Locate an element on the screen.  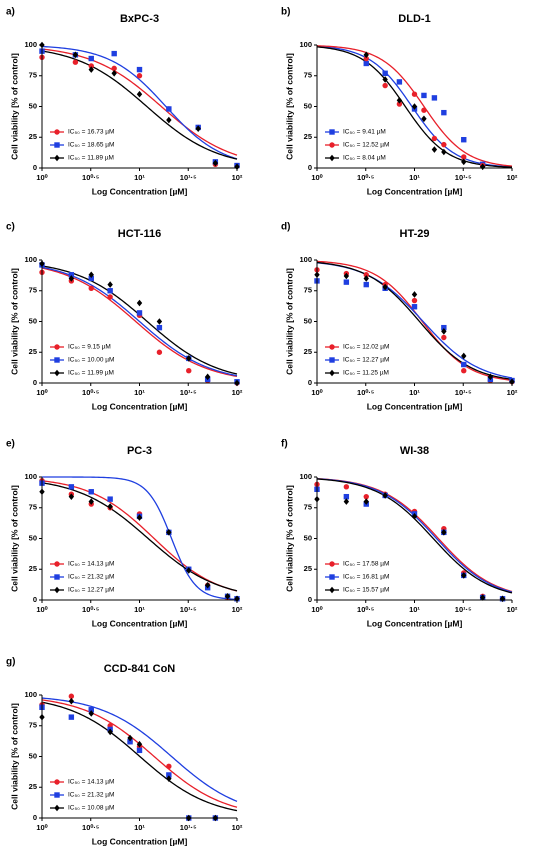
legend-label: IC₅₀ = 12.27 µM is located at coordinates (366, 360).